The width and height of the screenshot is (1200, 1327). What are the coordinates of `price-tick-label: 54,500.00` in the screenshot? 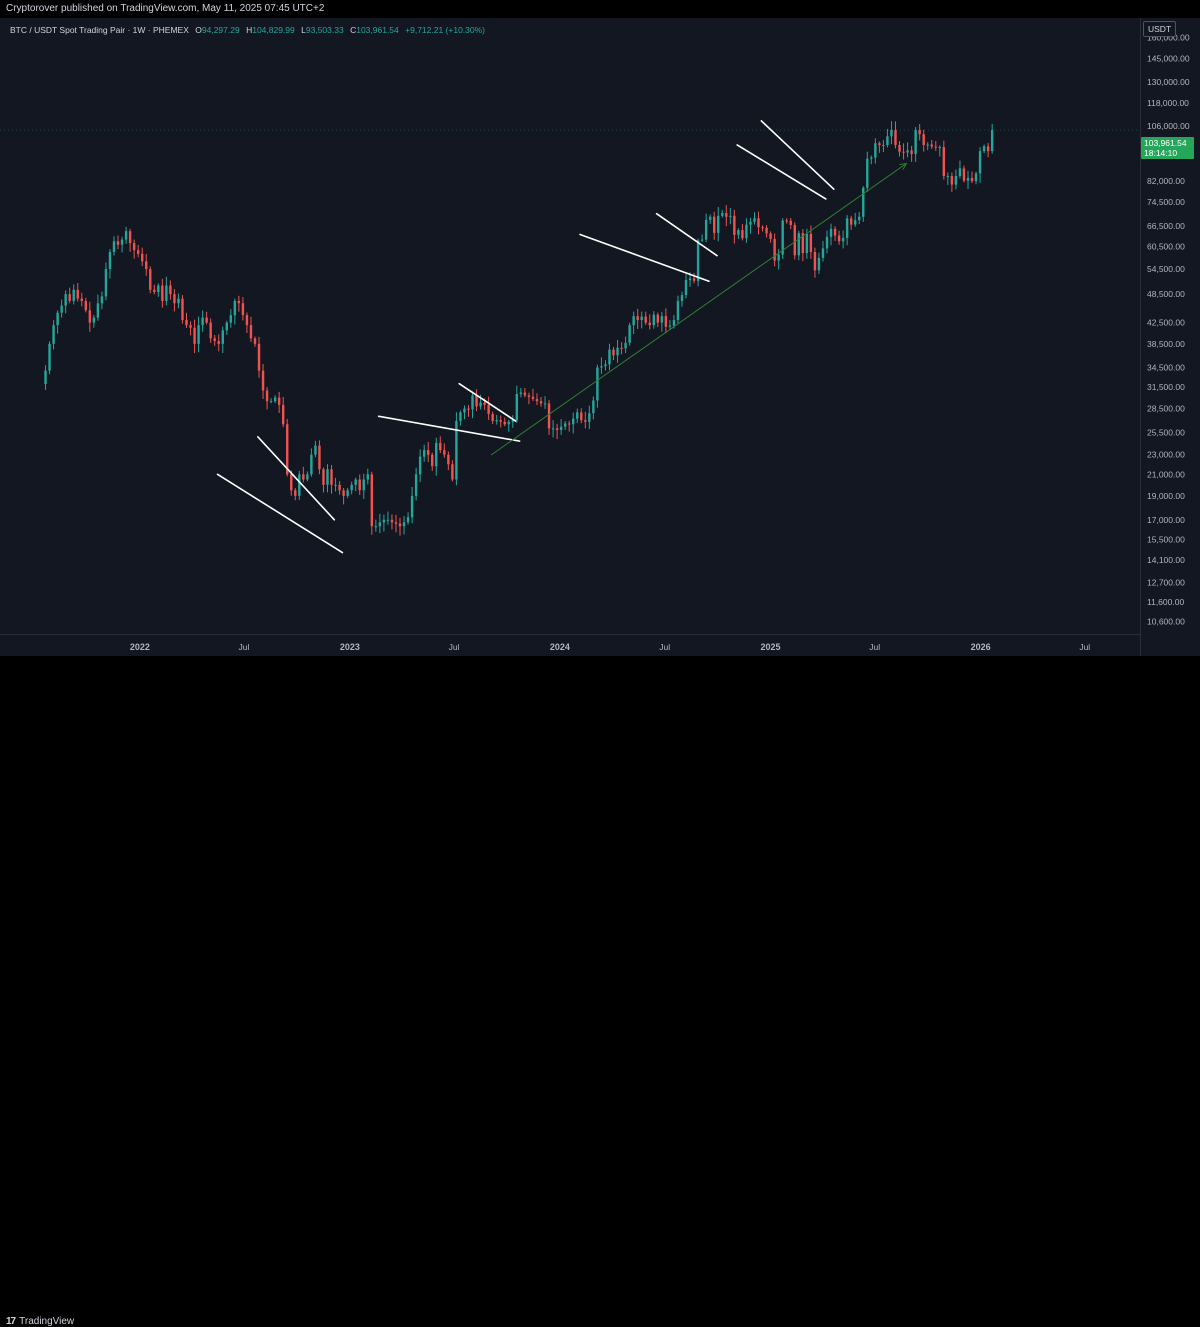 It's located at (1166, 269).